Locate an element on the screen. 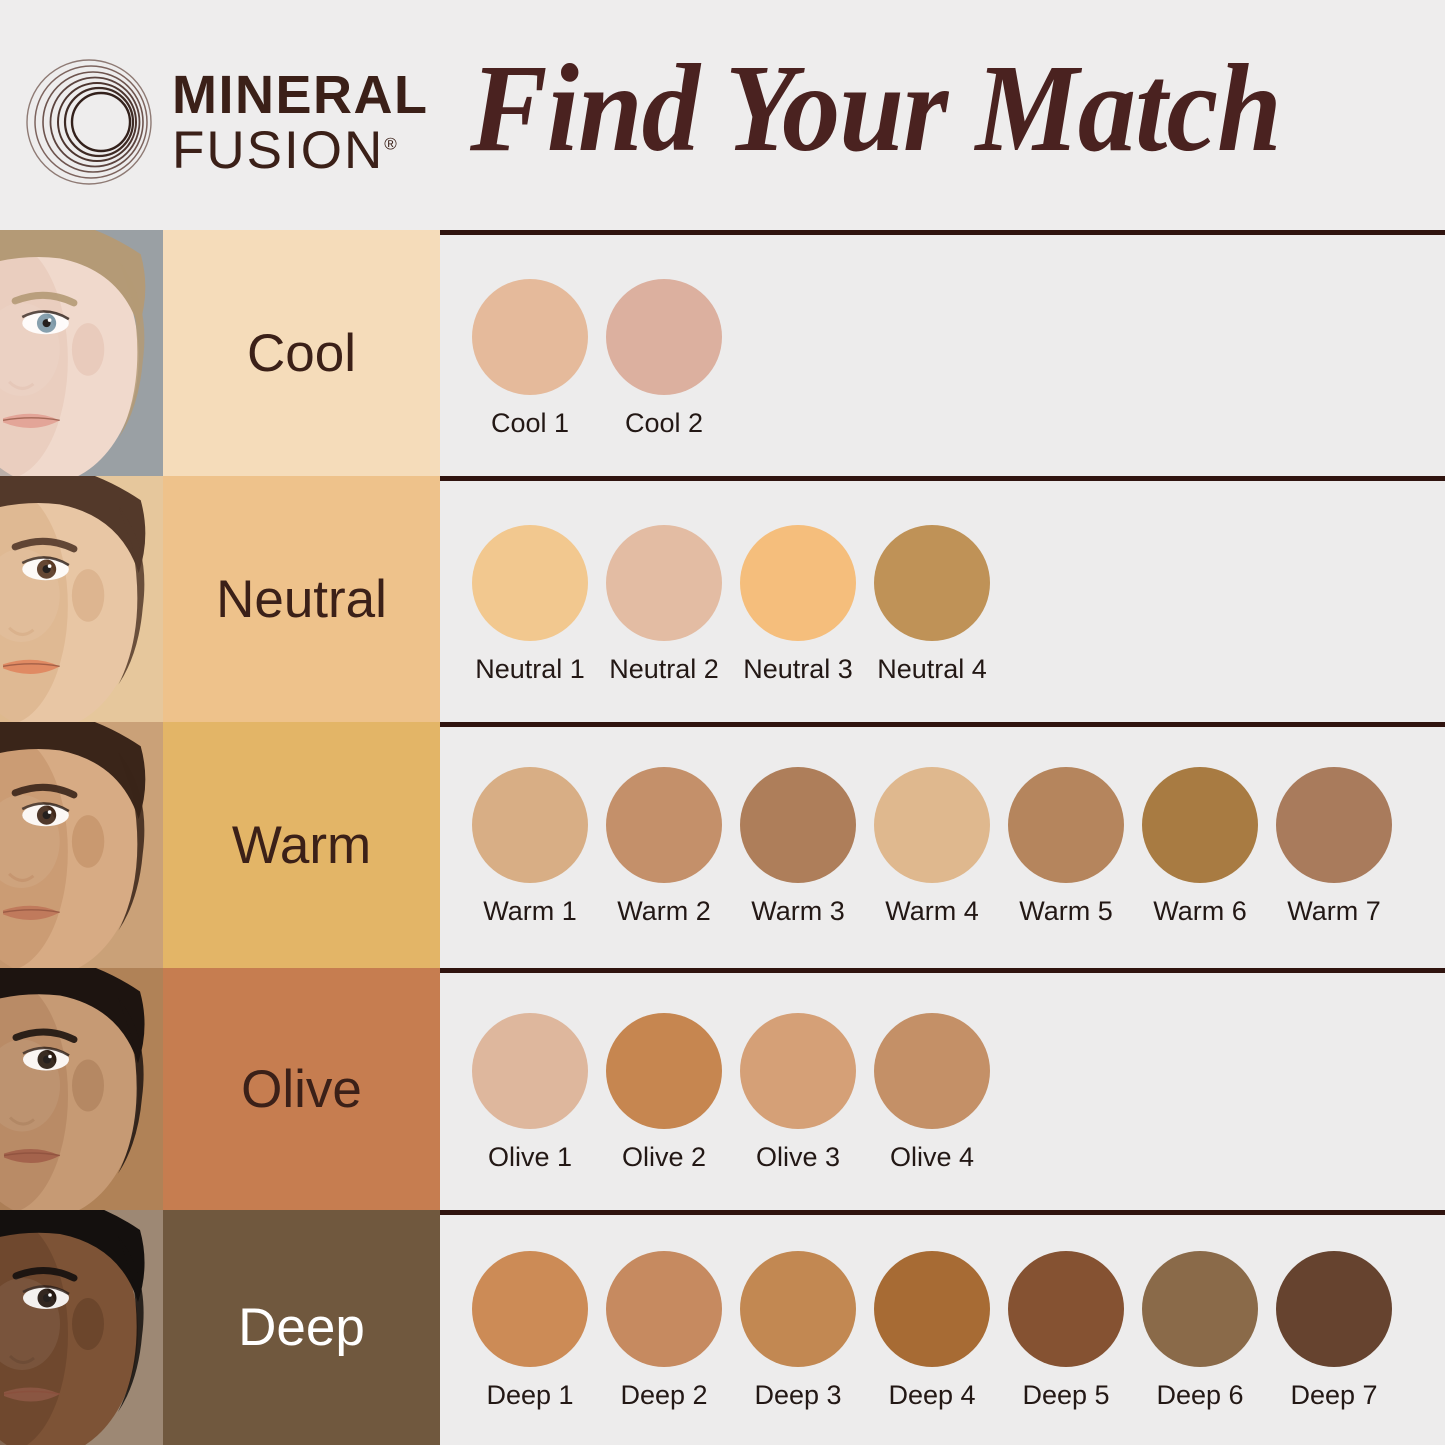  shade-swatch: Cool 1 is located at coordinates (530, 359).